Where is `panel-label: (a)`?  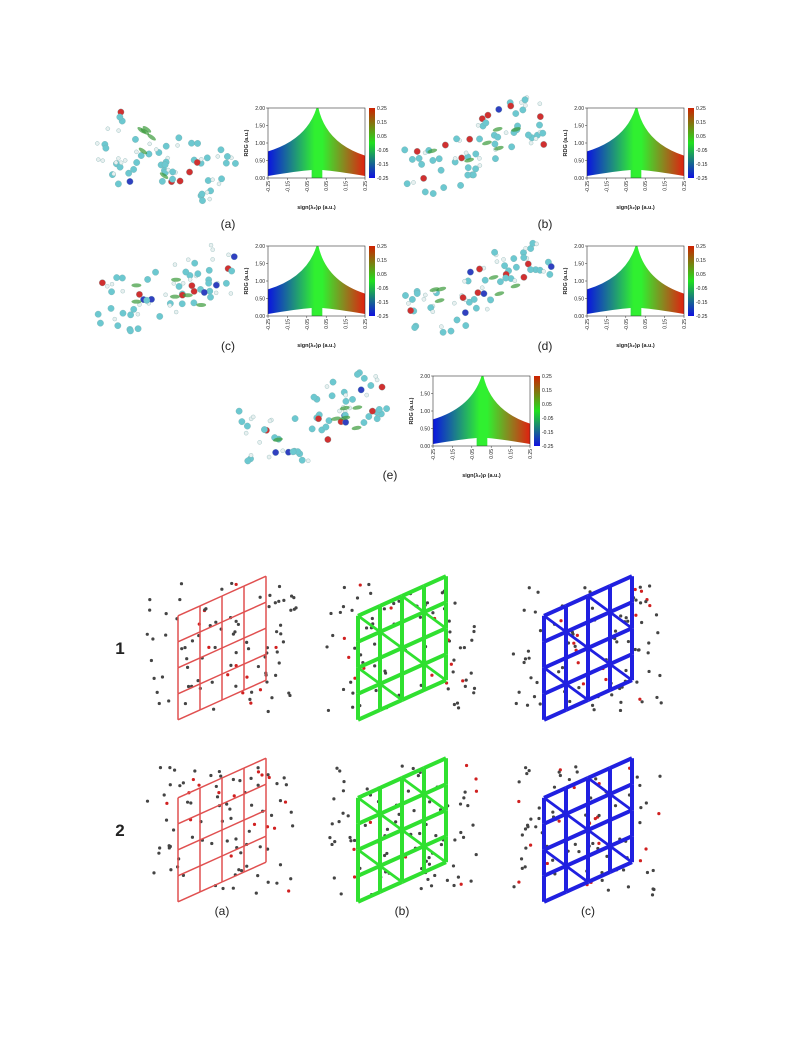
panel-label: (a) is located at coordinates (228, 224).